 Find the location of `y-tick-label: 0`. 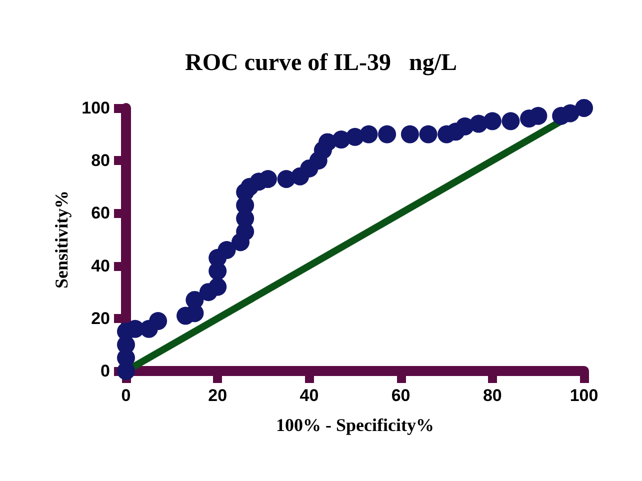

y-tick-label: 0 is located at coordinates (105, 371).